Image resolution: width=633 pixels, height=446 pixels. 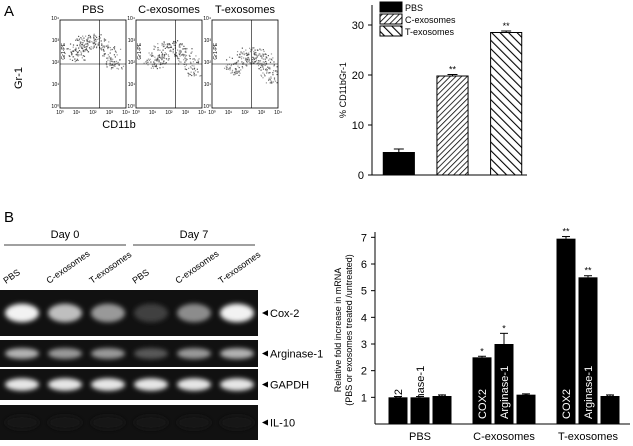 I want to click on y-tick-label: 10, so click(x=358, y=126).